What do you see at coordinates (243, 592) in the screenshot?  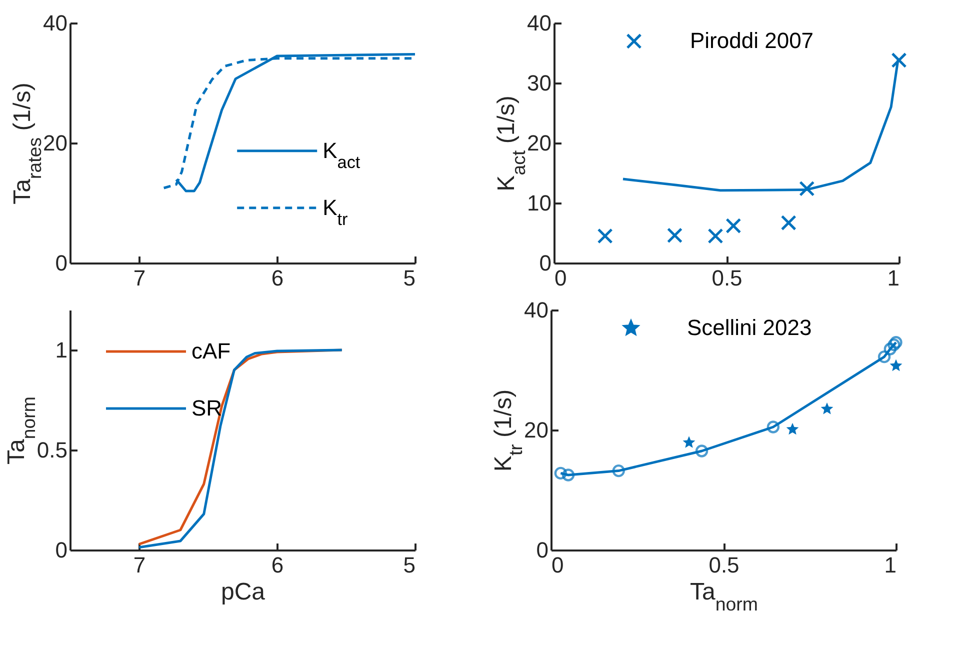 I see `x-axis-title: pCa` at bounding box center [243, 592].